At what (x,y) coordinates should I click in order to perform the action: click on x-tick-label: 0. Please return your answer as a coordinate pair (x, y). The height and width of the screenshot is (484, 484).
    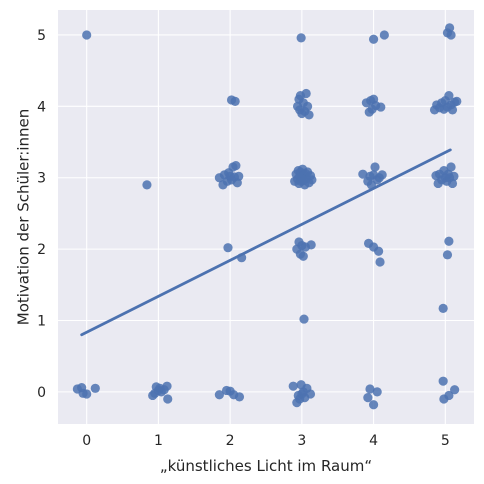
    Looking at the image, I should click on (86, 441).